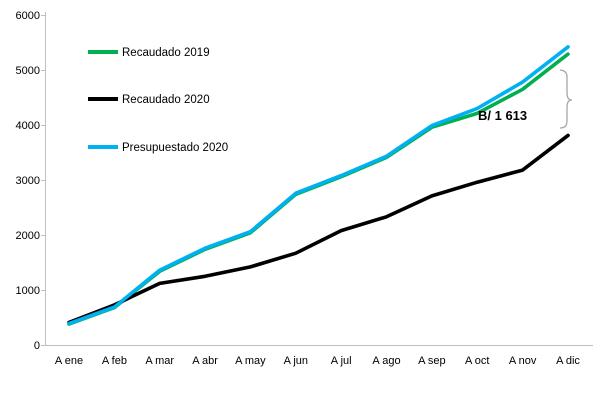  What do you see at coordinates (432, 361) in the screenshot?
I see `x-tick-label: A sep` at bounding box center [432, 361].